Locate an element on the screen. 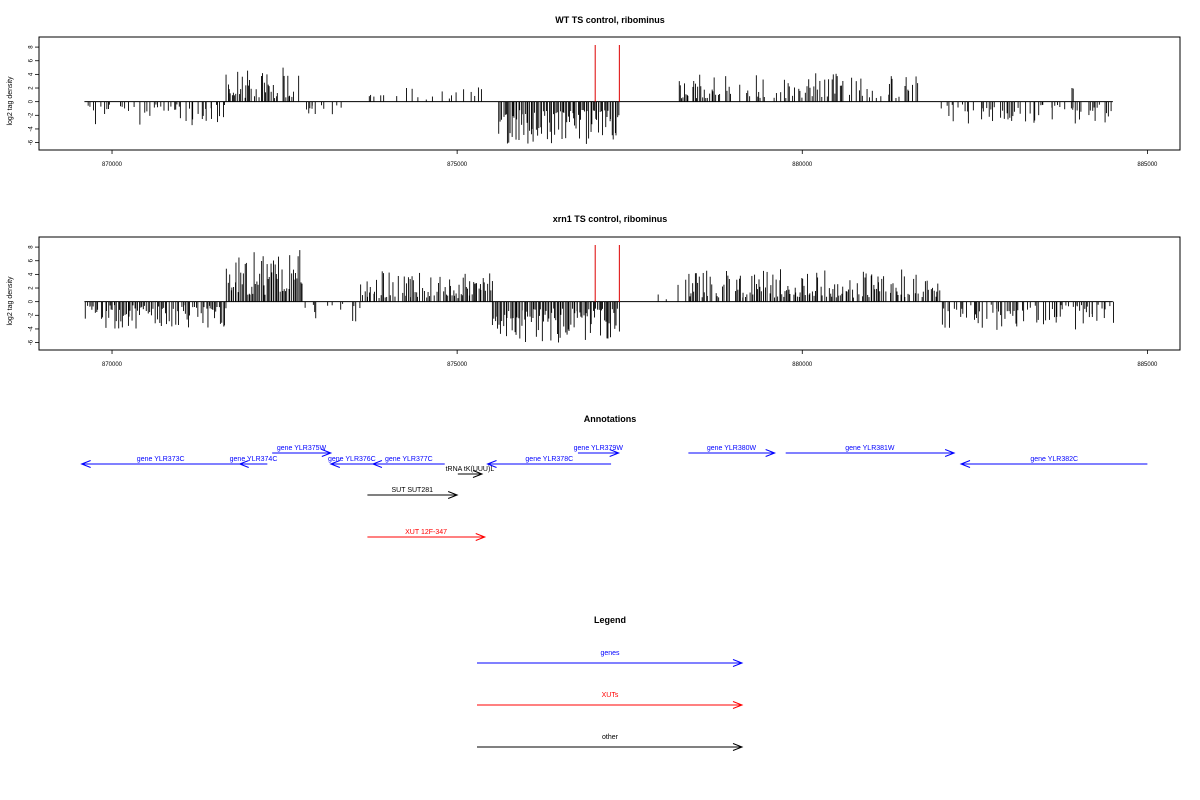 The height and width of the screenshot is (800, 1200). legend-item-other: other is located at coordinates (610, 742).